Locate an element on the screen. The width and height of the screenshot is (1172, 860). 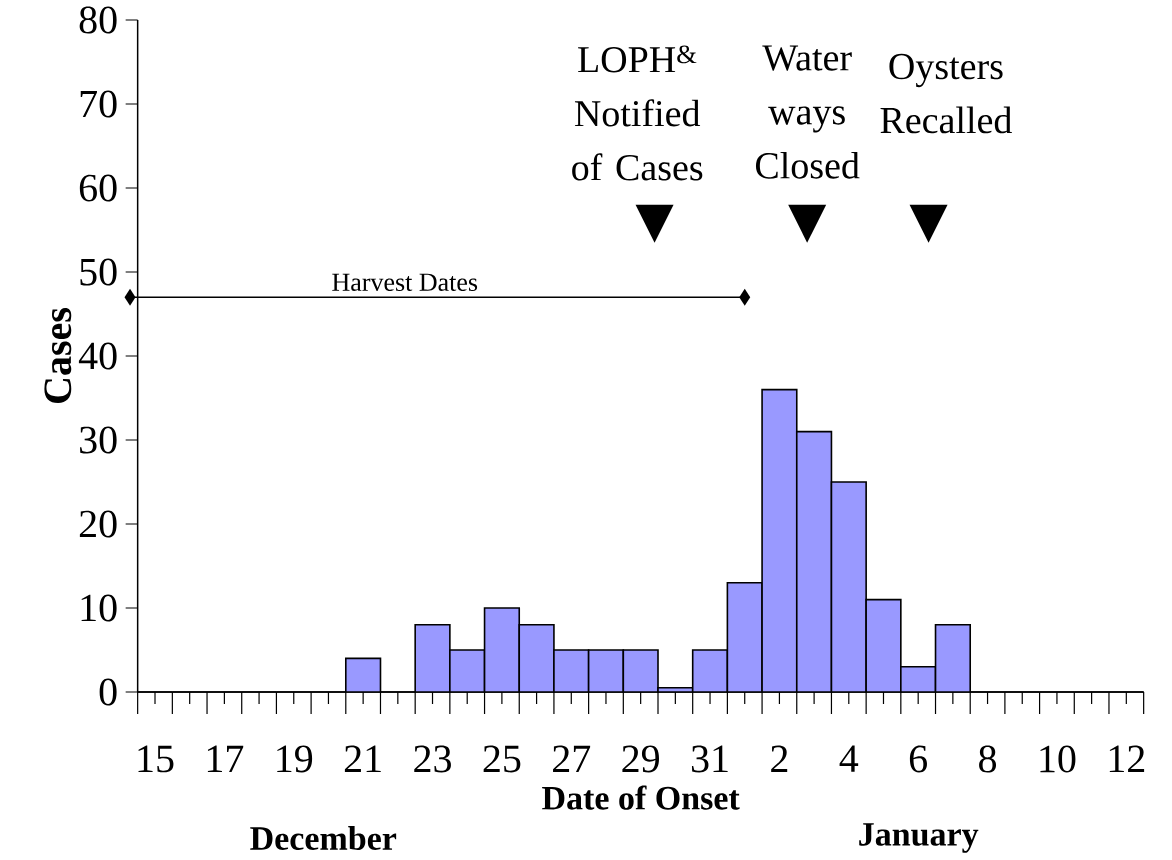
x-tick-label: 12 is located at coordinates (1127, 759).